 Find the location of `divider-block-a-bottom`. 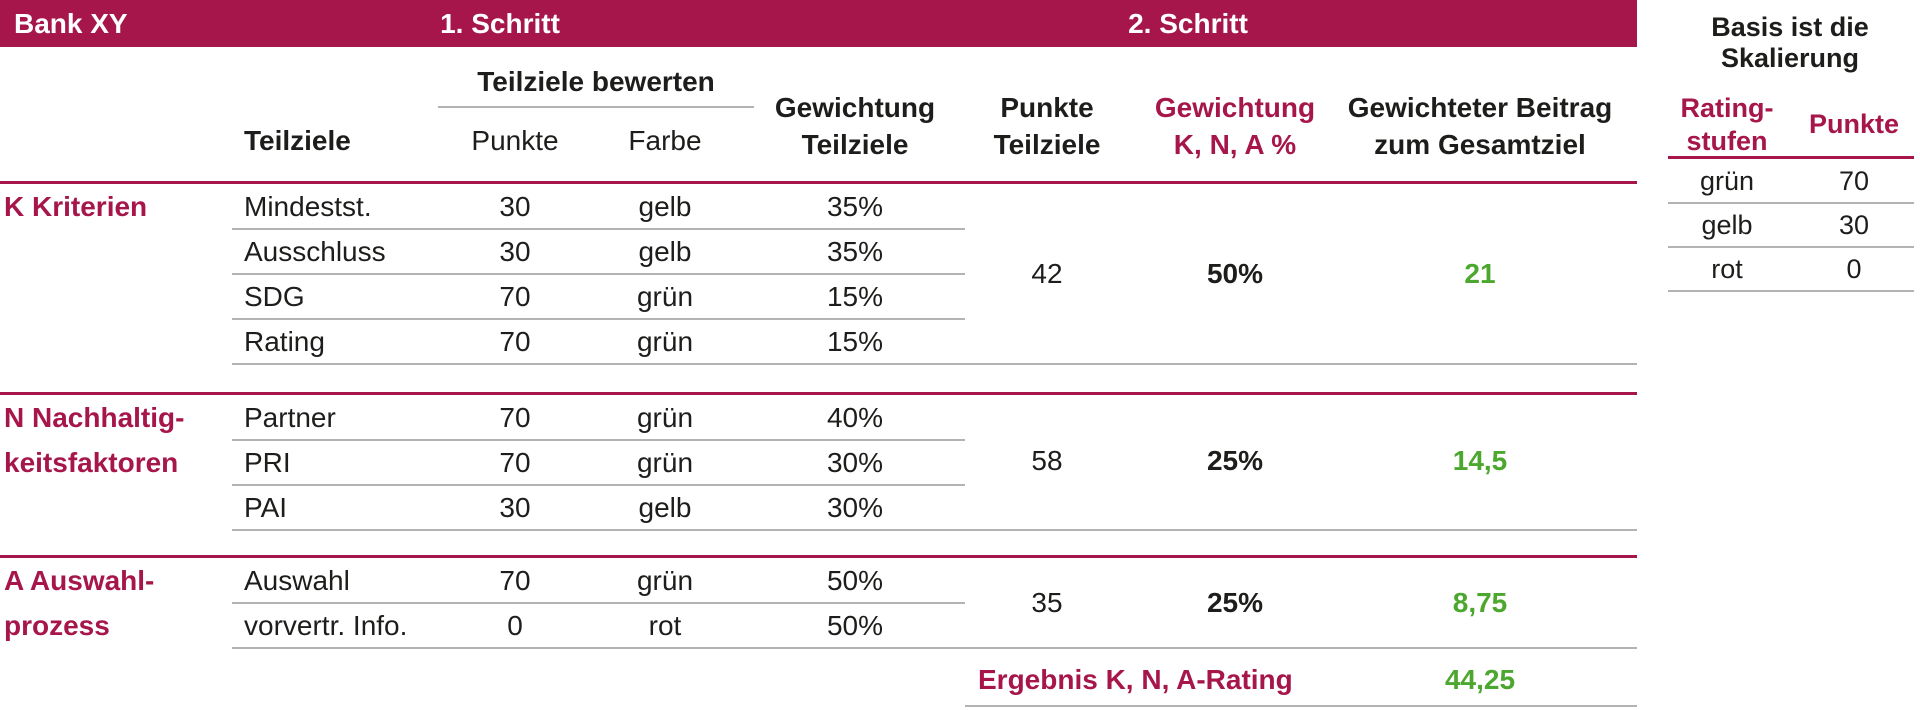

divider-block-a-bottom is located at coordinates (934, 648).